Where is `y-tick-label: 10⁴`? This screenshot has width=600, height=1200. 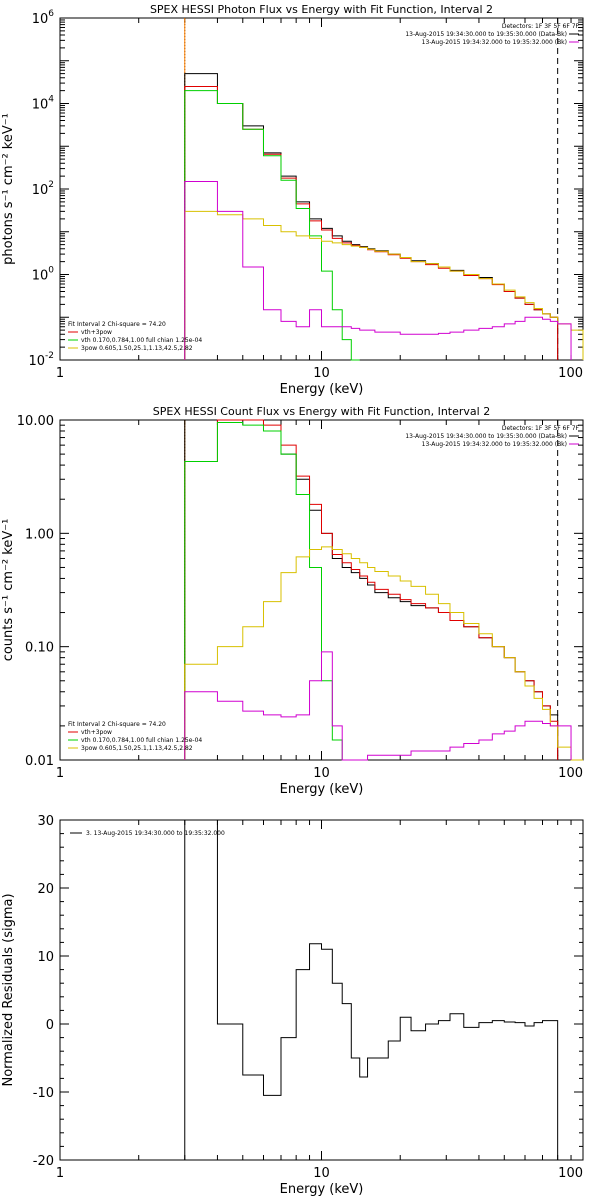
y-tick-label: 10⁴ is located at coordinates (43, 104).